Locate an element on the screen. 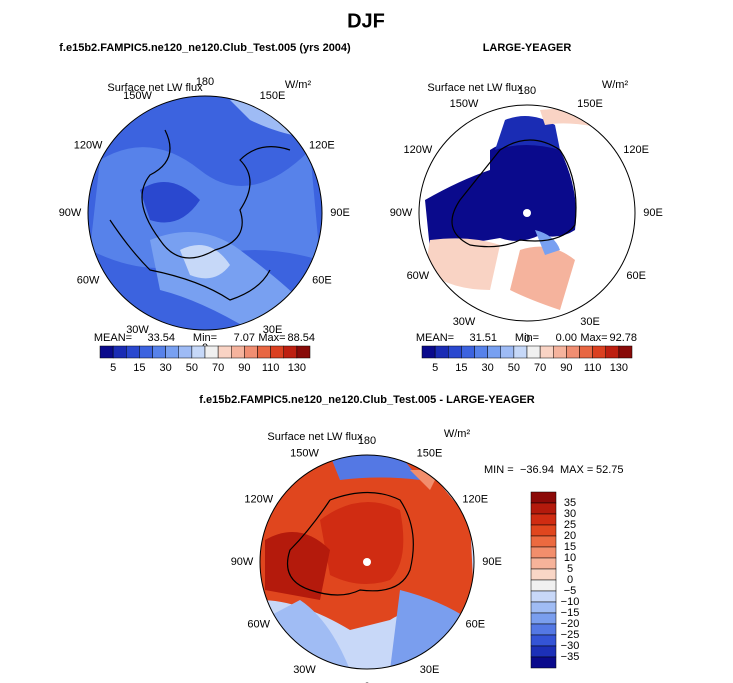 This screenshot has width=733, height=683. stat-value: 33.54 is located at coordinates (161, 338).